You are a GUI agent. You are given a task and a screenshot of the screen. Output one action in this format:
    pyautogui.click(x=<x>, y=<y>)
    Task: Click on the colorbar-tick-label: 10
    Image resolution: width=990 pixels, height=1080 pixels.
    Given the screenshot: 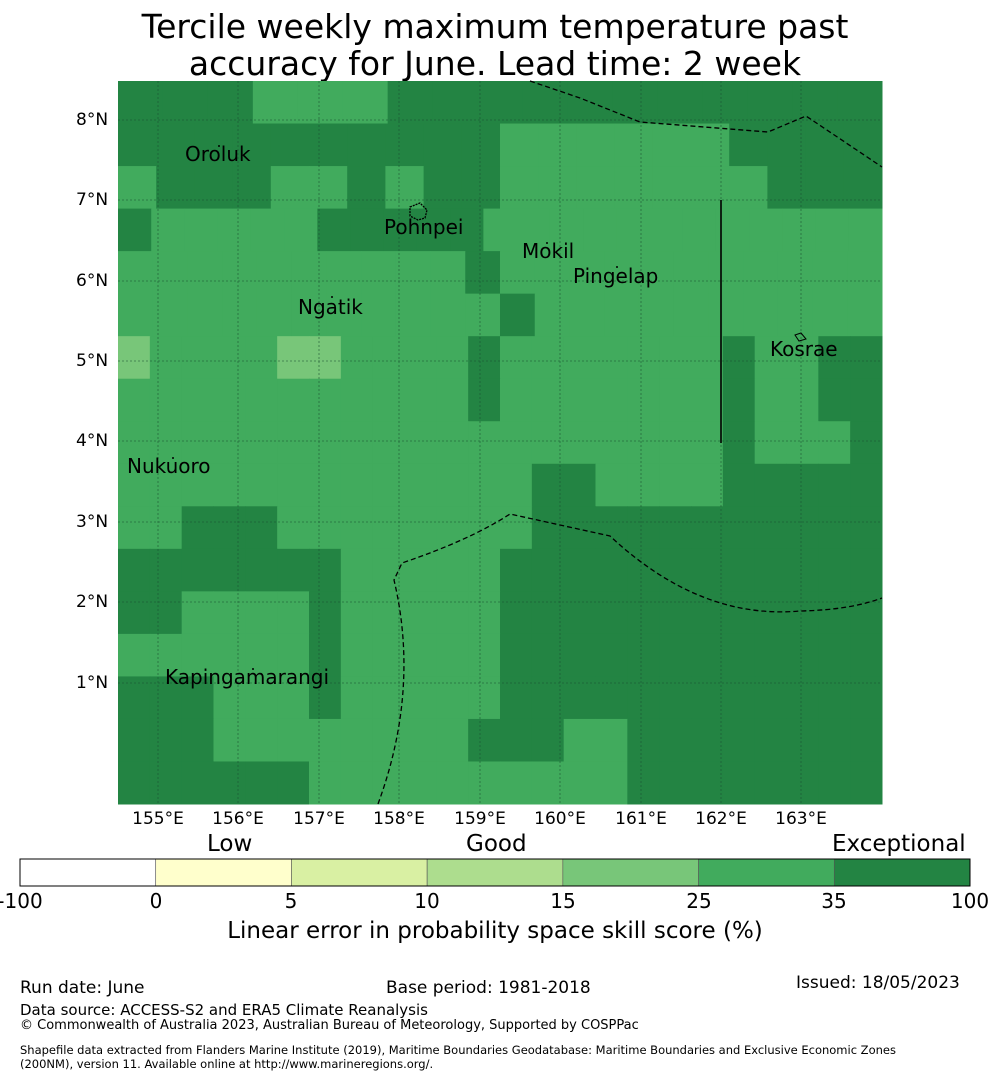 What is the action you would take?
    pyautogui.click(x=427, y=901)
    